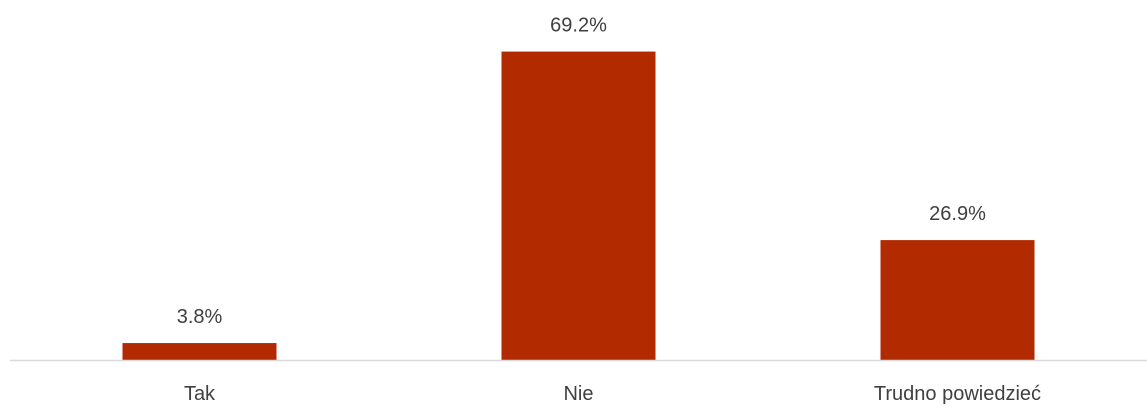  I want to click on category-labels-layer: Tak Nie Trudno powiedzieć, so click(612, 394).